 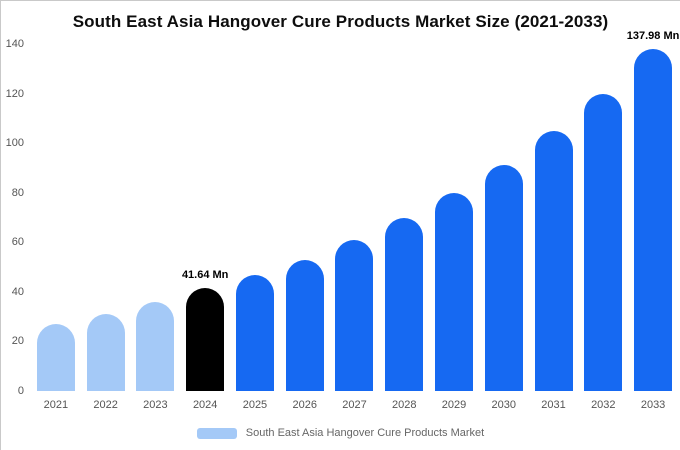 What do you see at coordinates (17, 341) in the screenshot?
I see `y-tick-label: 20` at bounding box center [17, 341].